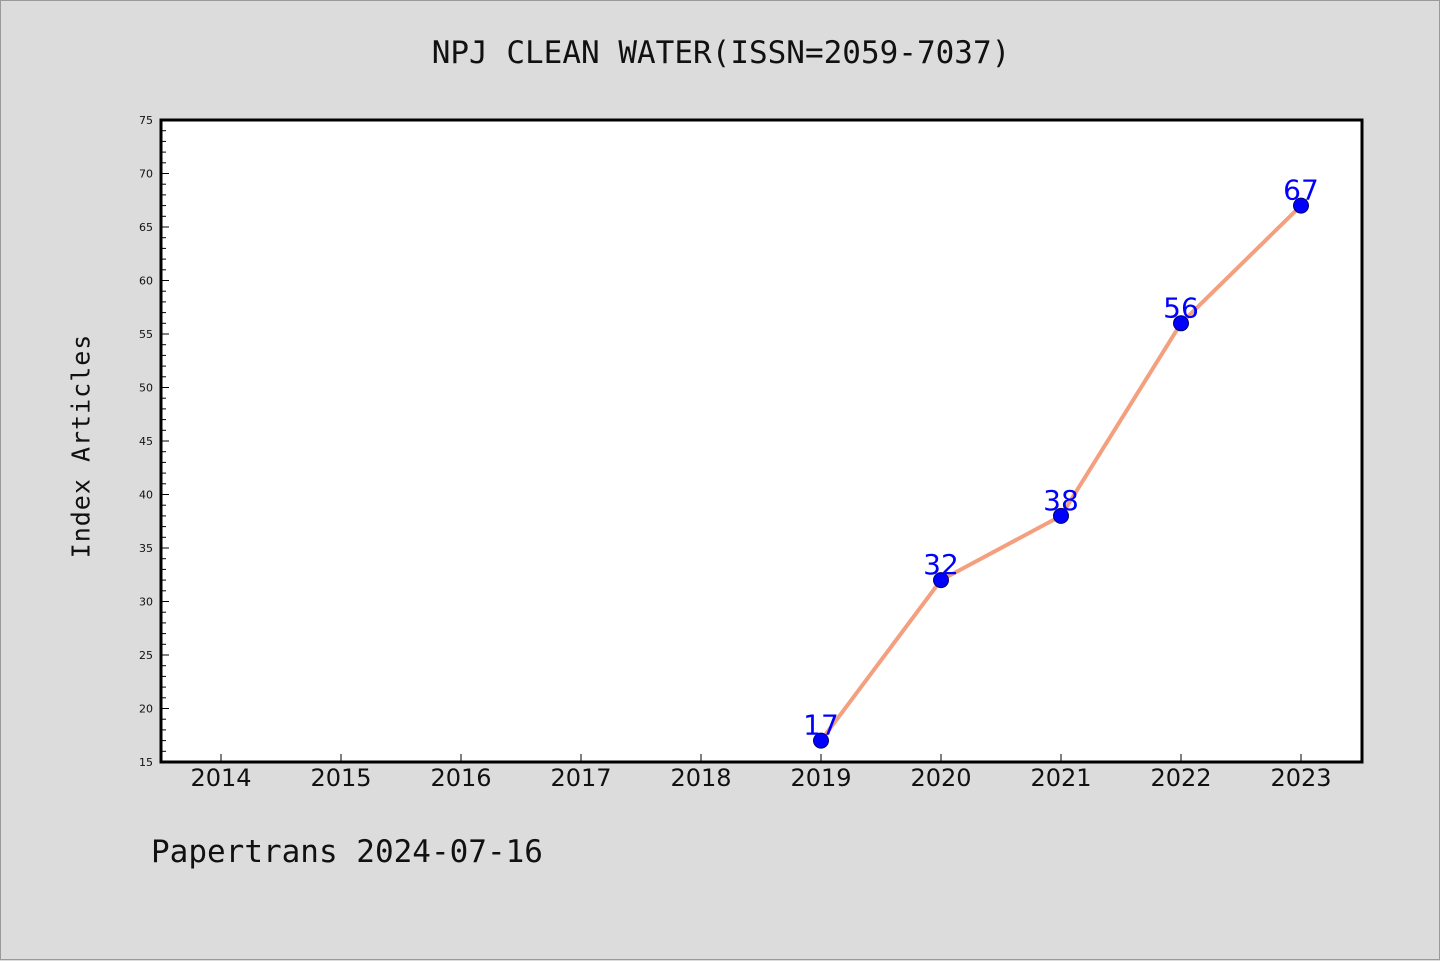 This screenshot has height=961, width=1440. Describe the element at coordinates (146, 441) in the screenshot. I see `y-tick-label: 45` at that location.